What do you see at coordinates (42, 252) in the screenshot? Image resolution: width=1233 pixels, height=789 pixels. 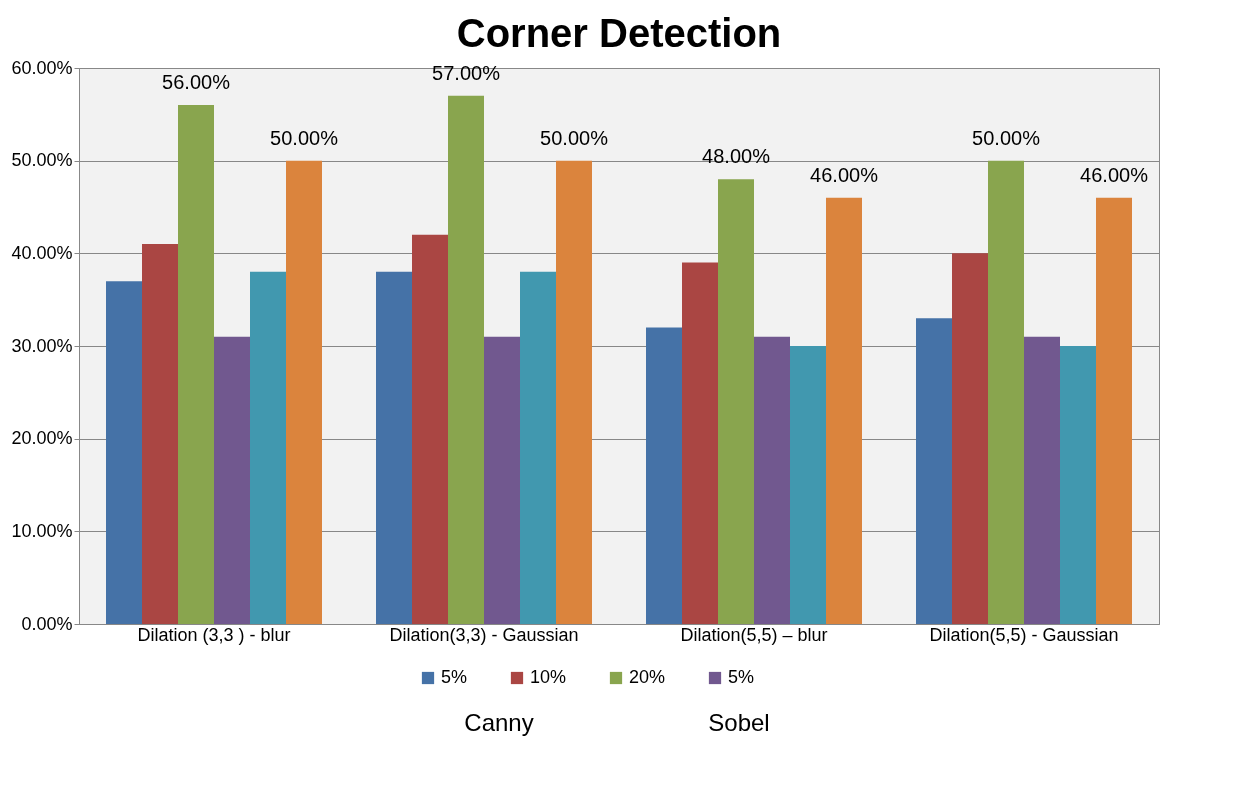 I see `y-tick-label: 40.00%` at bounding box center [42, 252].